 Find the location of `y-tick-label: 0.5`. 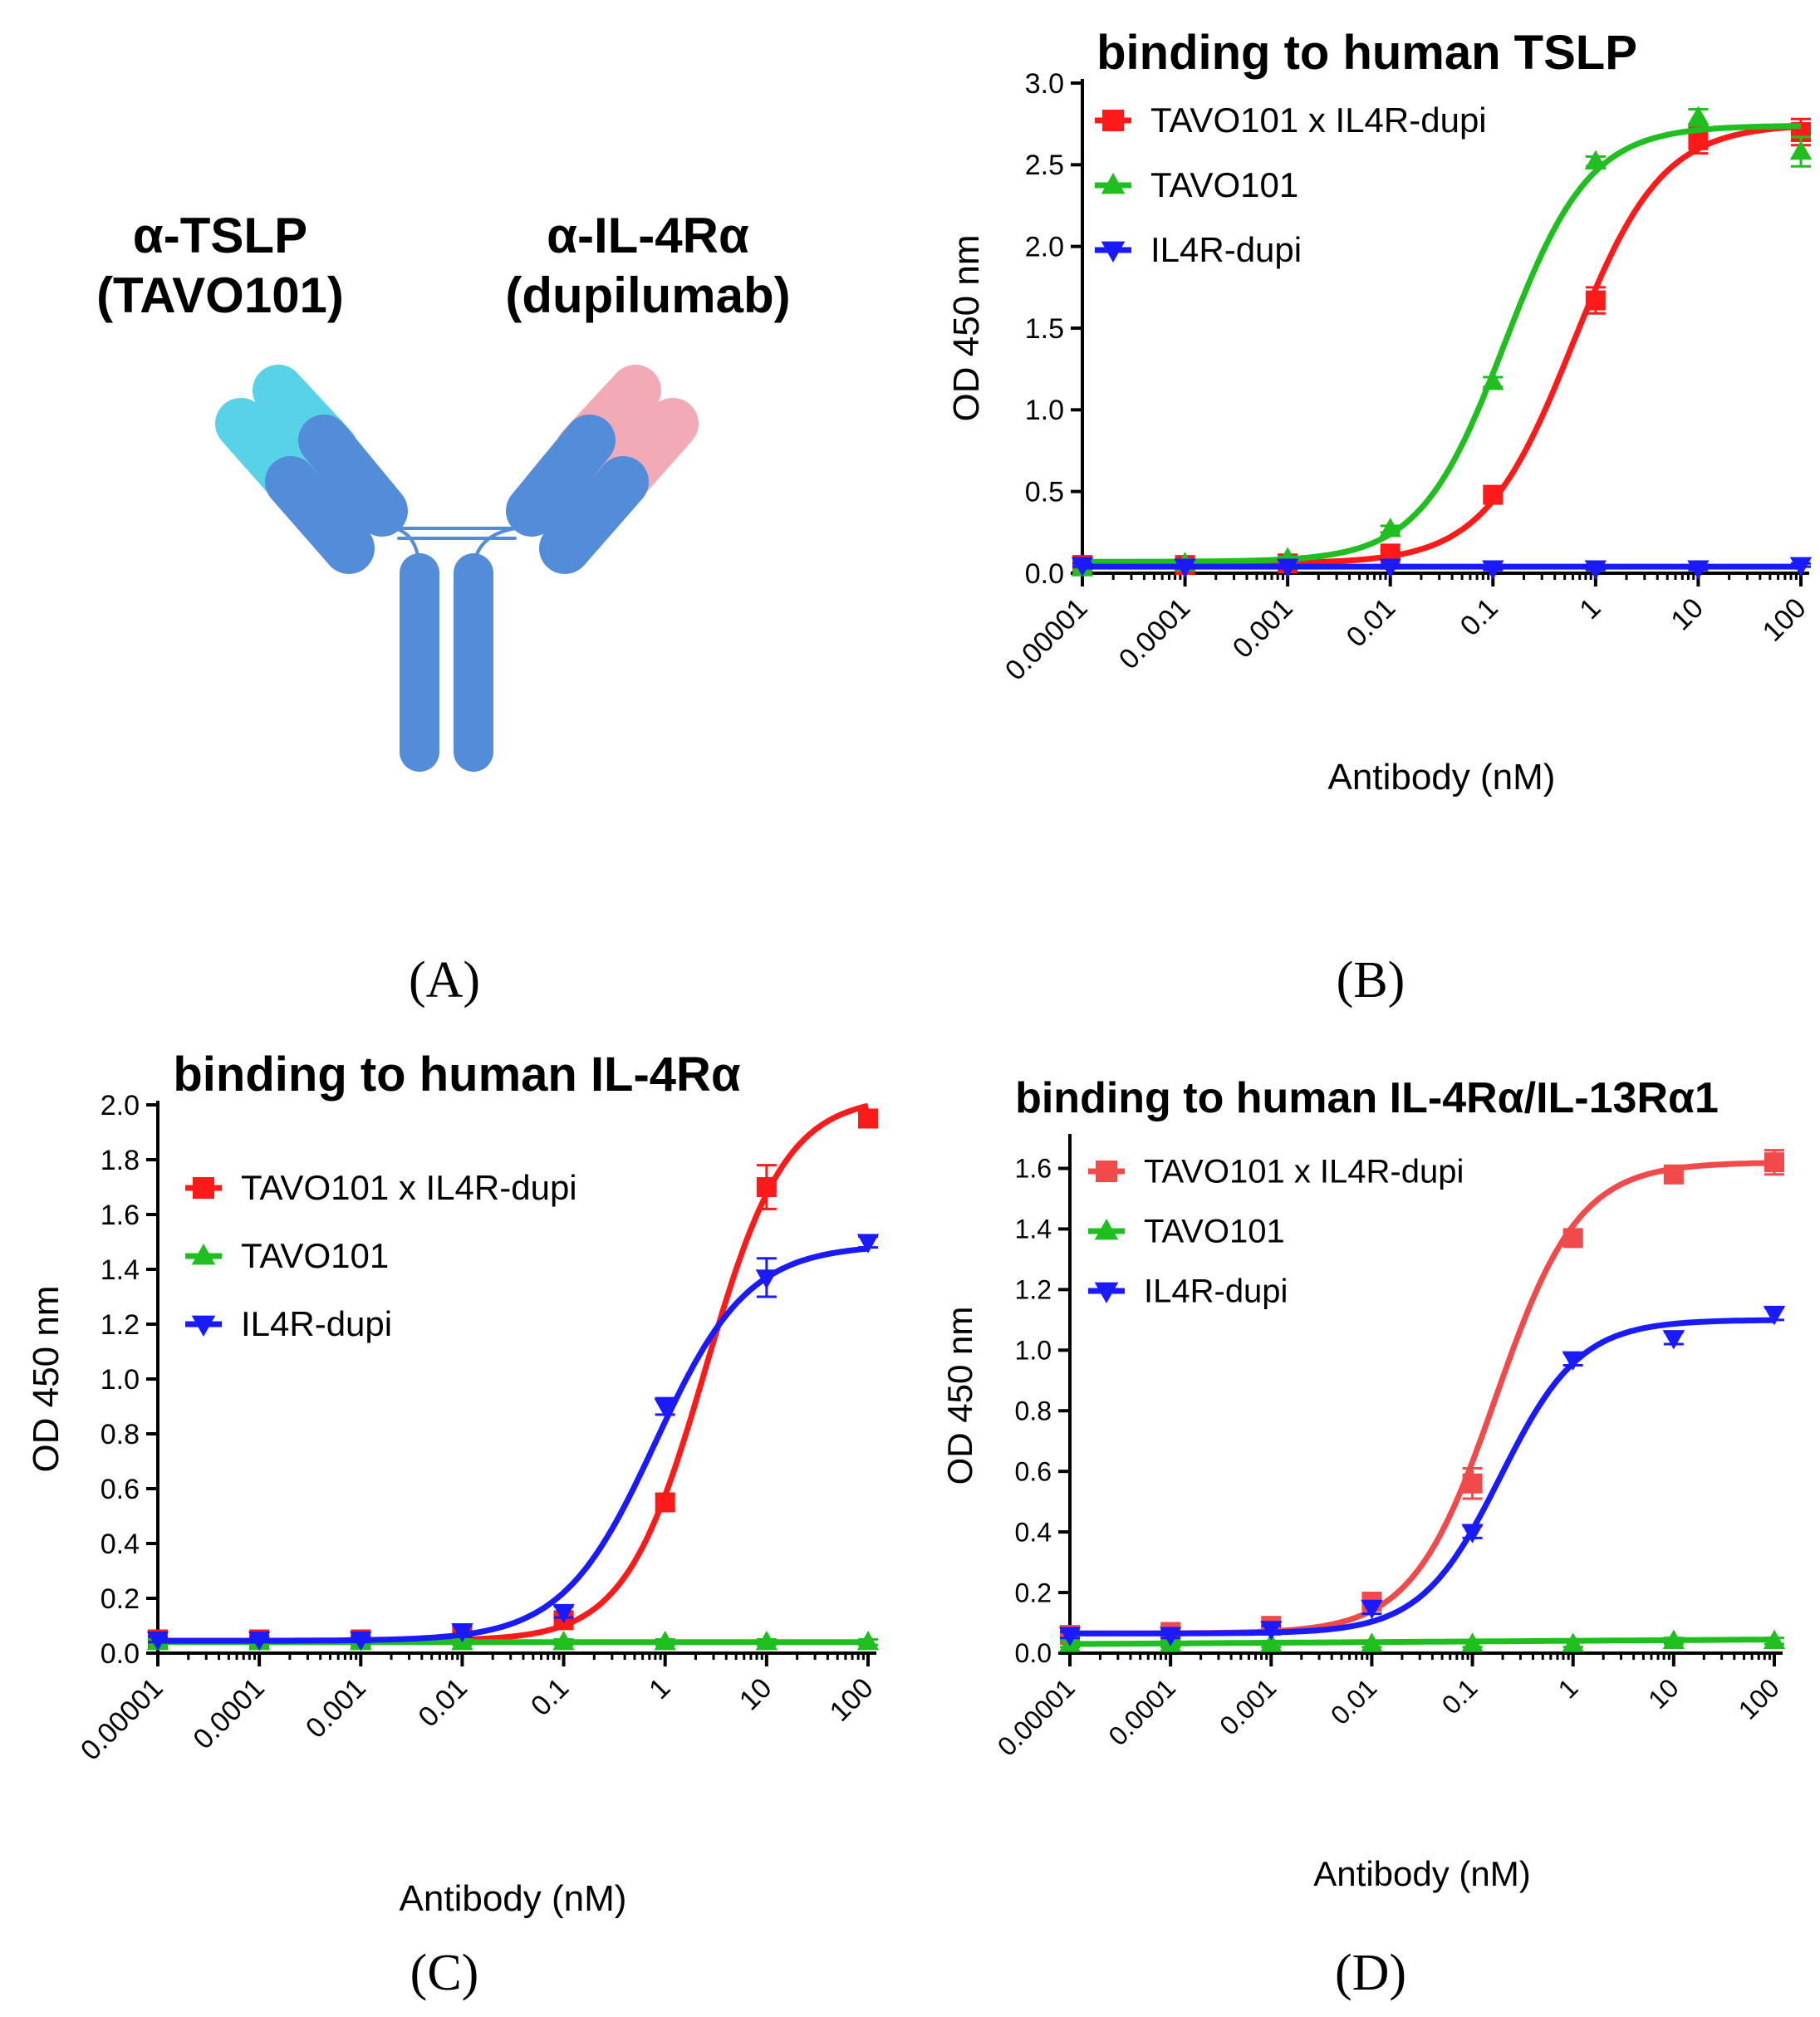

y-tick-label: 0.5 is located at coordinates (1044, 492).